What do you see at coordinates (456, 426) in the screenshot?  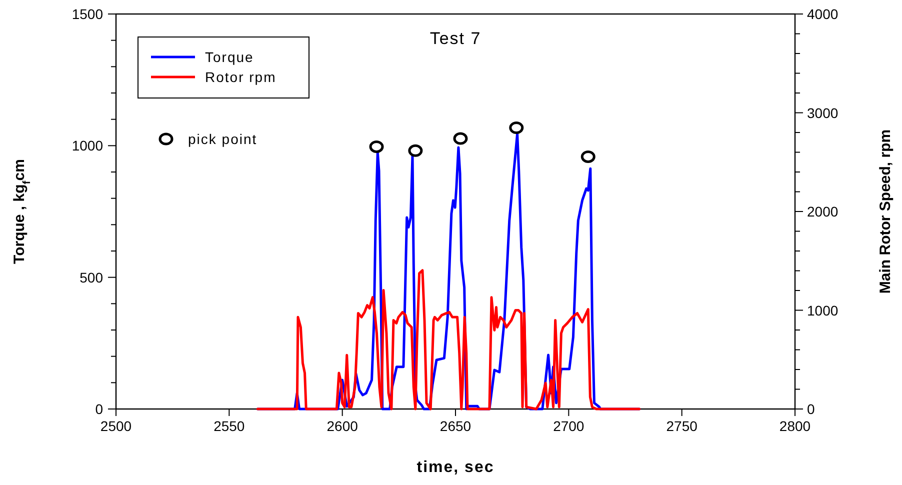 I see `x-tick-label: 2650` at bounding box center [456, 426].